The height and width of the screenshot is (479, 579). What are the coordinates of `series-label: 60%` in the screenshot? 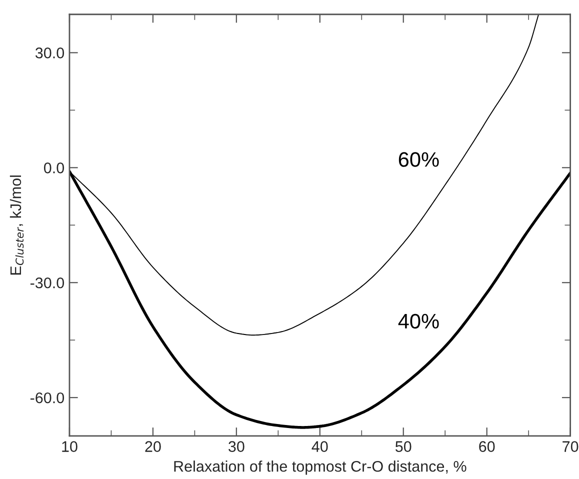 It's located at (418, 159).